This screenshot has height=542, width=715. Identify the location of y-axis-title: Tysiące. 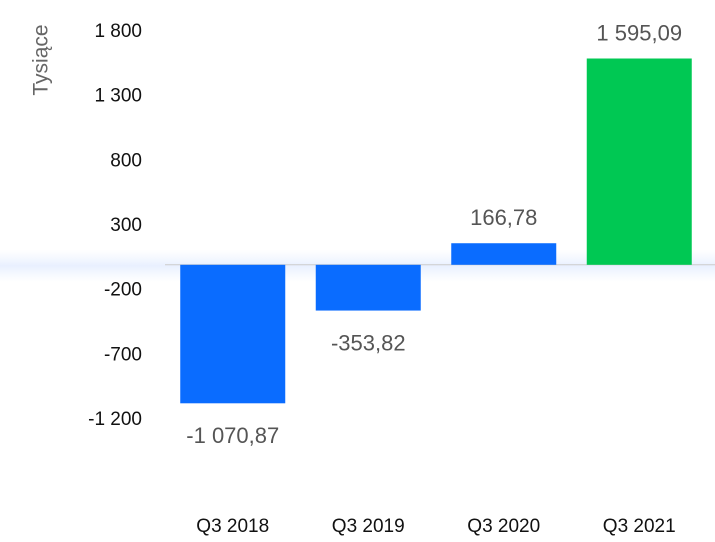
(41, 59).